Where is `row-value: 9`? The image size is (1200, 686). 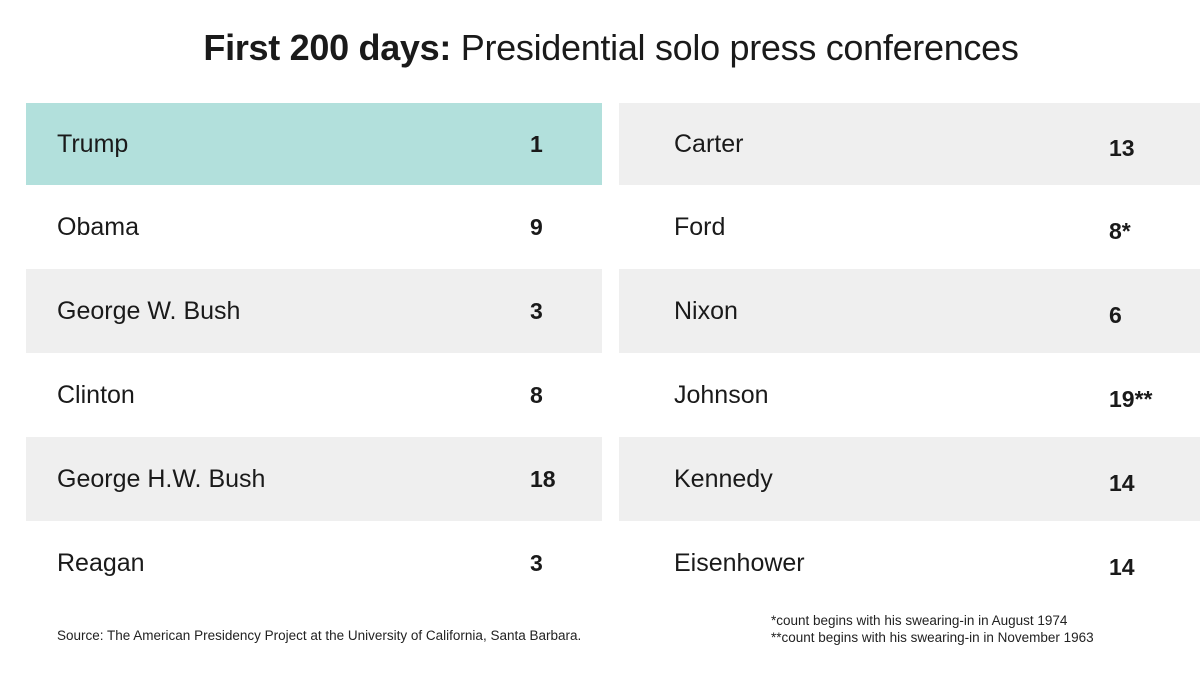
row-value: 9 is located at coordinates (536, 226).